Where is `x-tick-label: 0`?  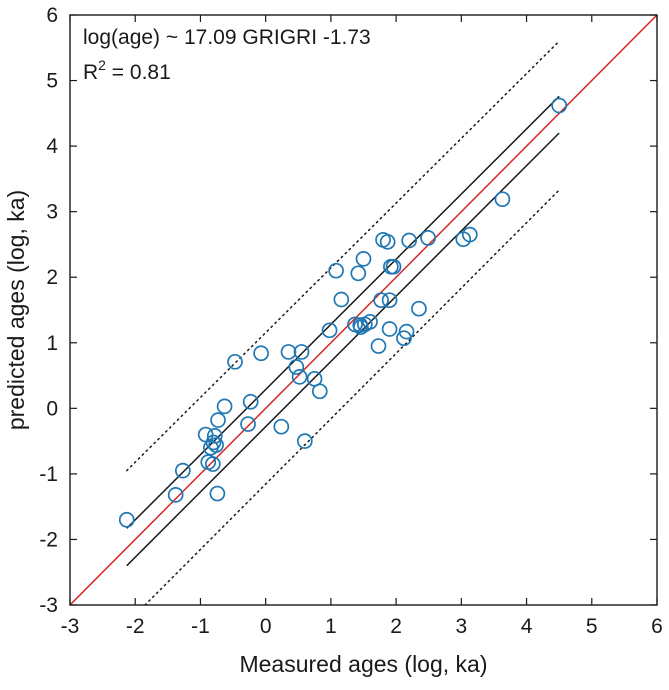
x-tick-label: 0 is located at coordinates (266, 626).